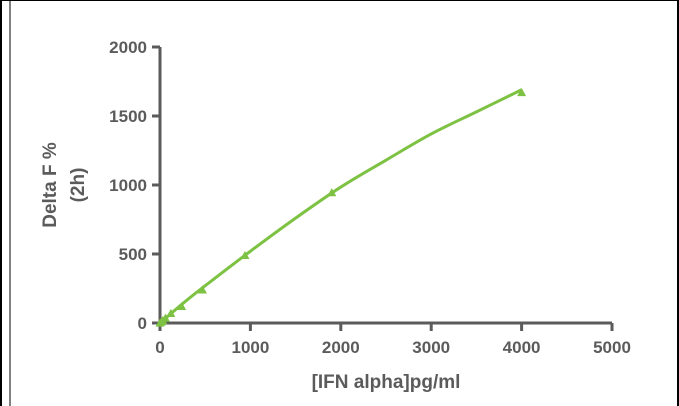  Describe the element at coordinates (393, 340) in the screenshot. I see `x-ticks: 0 1000 2000 3000 4000 5000` at that location.